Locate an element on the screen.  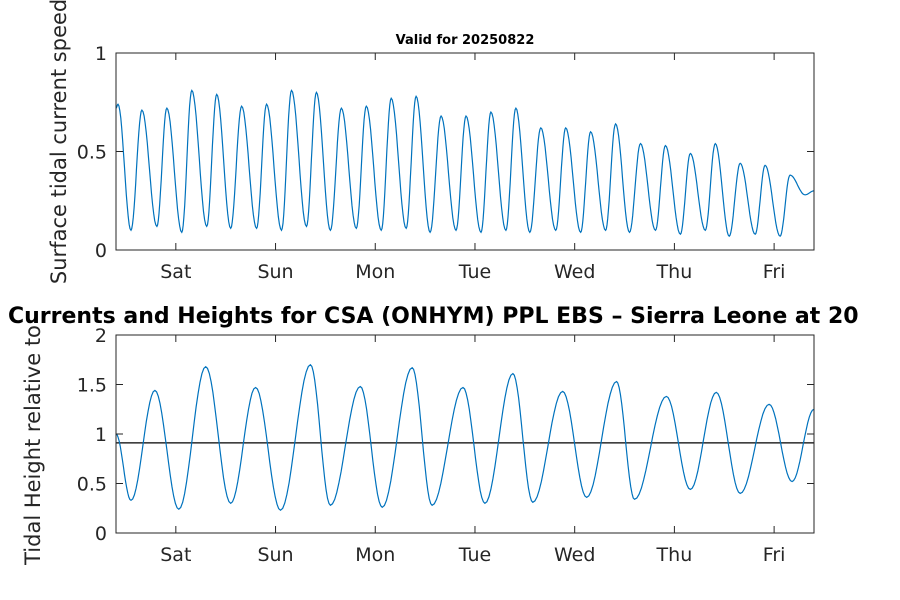
tidal-height-y-tick-label: 1.5 is located at coordinates (92, 386).